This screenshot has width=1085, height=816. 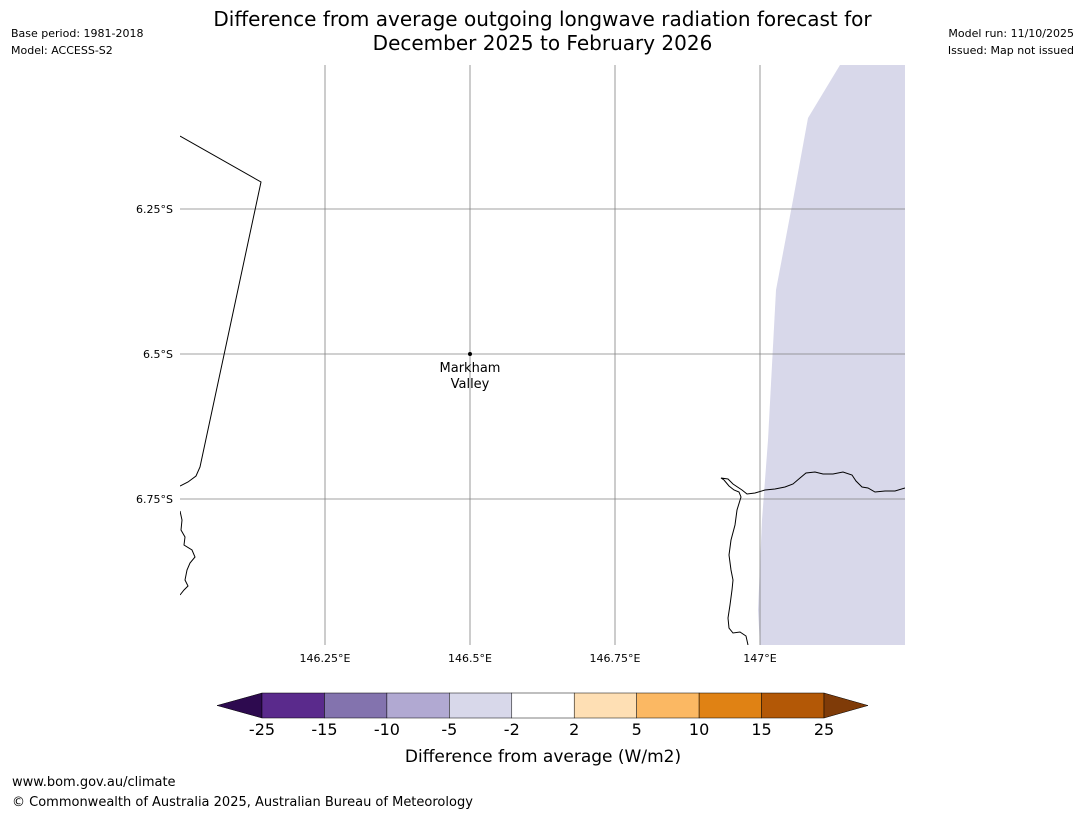 I want to click on shaded-region, so click(x=831, y=355).